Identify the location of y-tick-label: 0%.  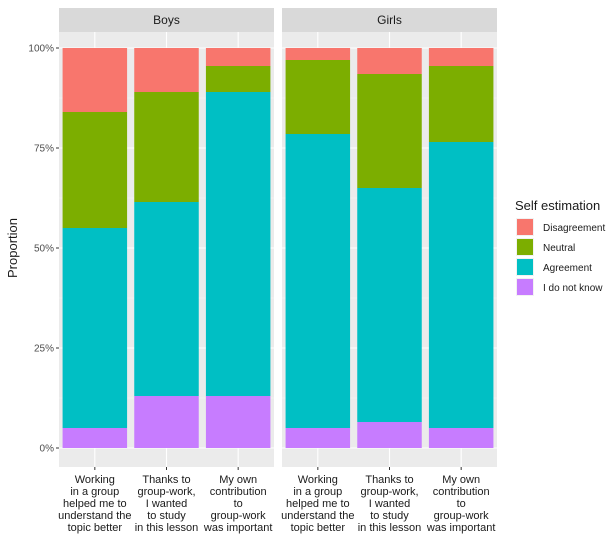
(47, 449).